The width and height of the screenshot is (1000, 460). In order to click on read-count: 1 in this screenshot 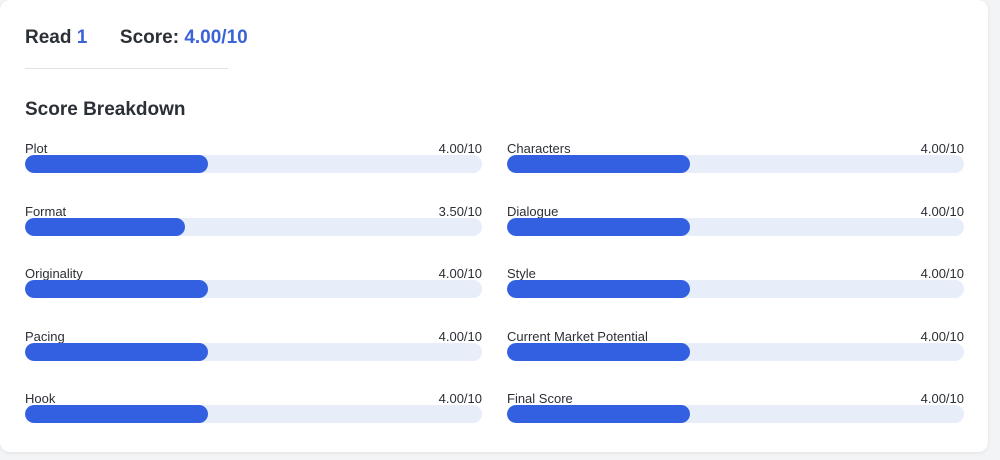, I will do `click(82, 37)`.